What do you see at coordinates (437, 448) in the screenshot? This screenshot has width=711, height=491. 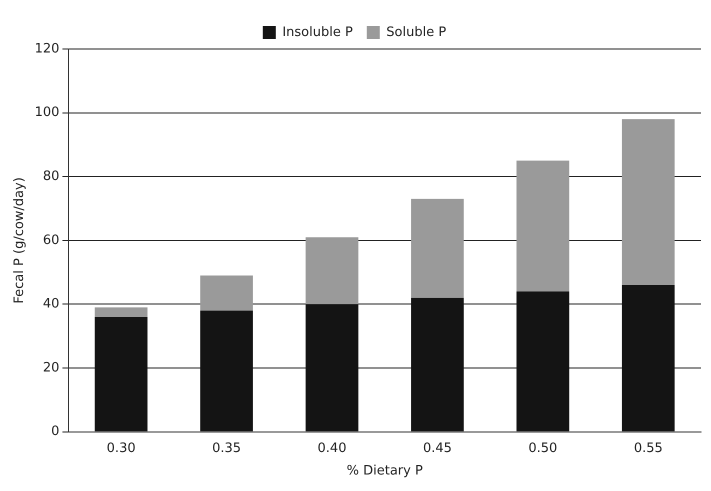 I see `x-tick-label: 0.45` at bounding box center [437, 448].